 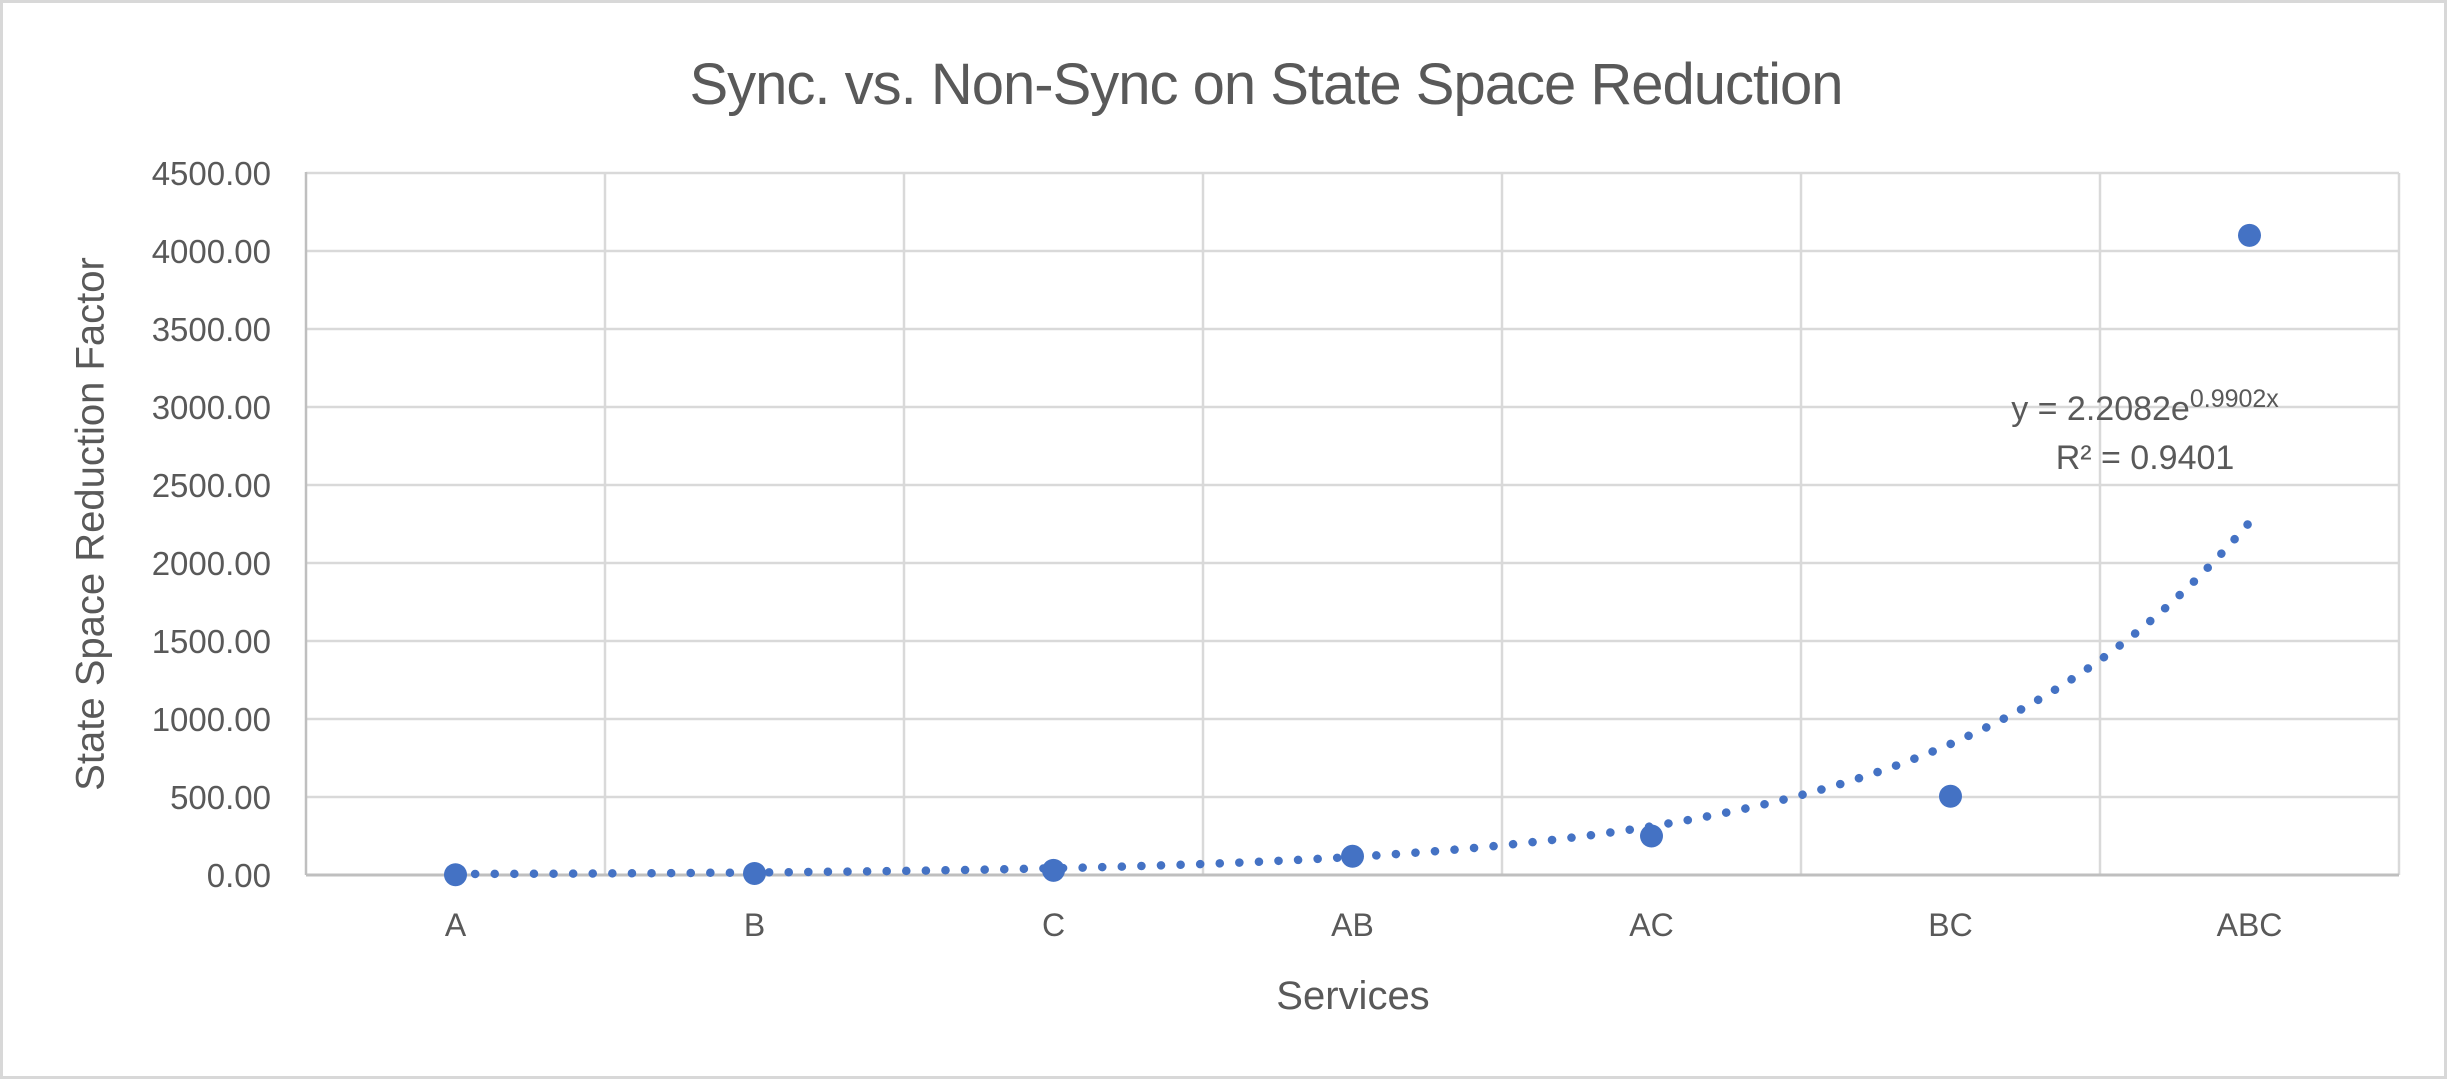 What do you see at coordinates (238, 875) in the screenshot?
I see `y-tick-label: 0.00` at bounding box center [238, 875].